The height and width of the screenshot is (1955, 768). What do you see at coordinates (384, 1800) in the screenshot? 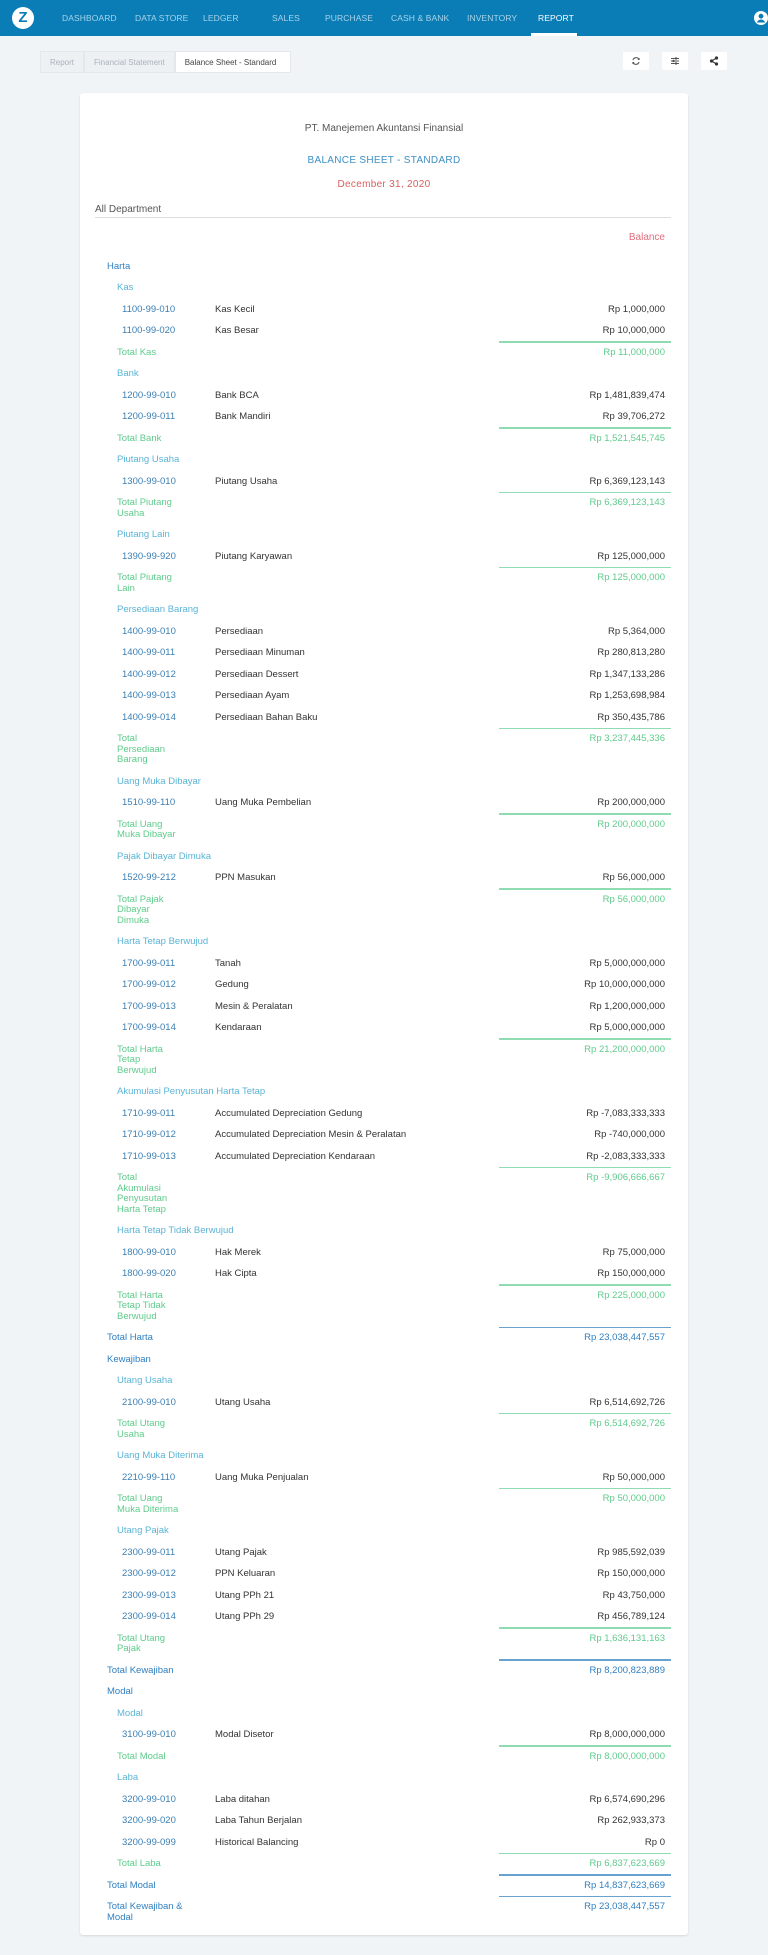
I see `account-row: 3200-99-010 Laba ditahan Rp 6,574,690,296` at bounding box center [384, 1800].